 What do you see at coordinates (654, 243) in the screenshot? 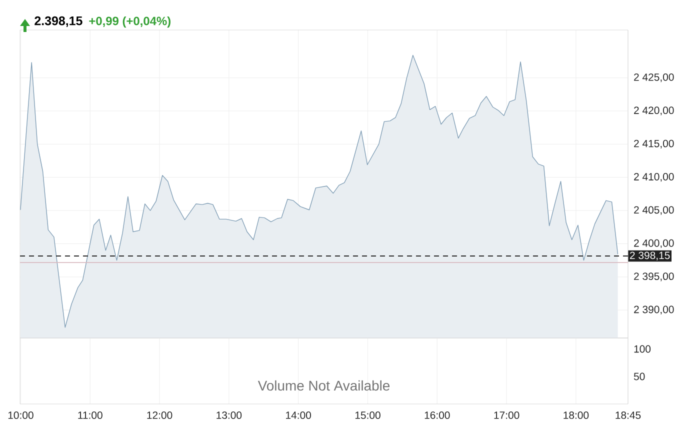
I see `y-tick-label: 2 400,00` at bounding box center [654, 243].